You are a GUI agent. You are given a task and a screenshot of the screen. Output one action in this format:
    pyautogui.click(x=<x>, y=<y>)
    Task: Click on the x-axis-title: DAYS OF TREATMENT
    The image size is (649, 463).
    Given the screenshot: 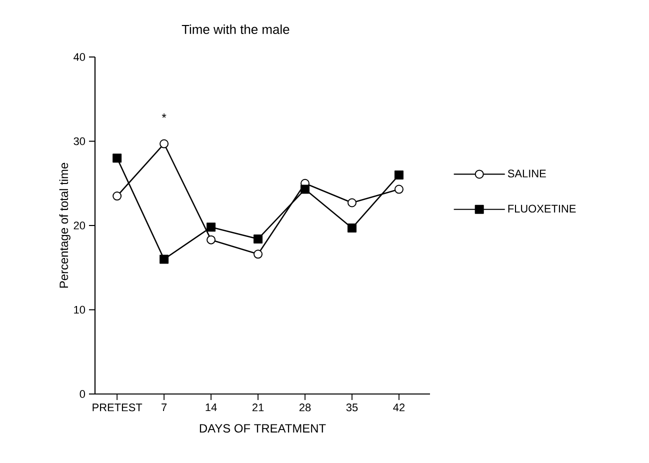 What is the action you would take?
    pyautogui.click(x=263, y=428)
    